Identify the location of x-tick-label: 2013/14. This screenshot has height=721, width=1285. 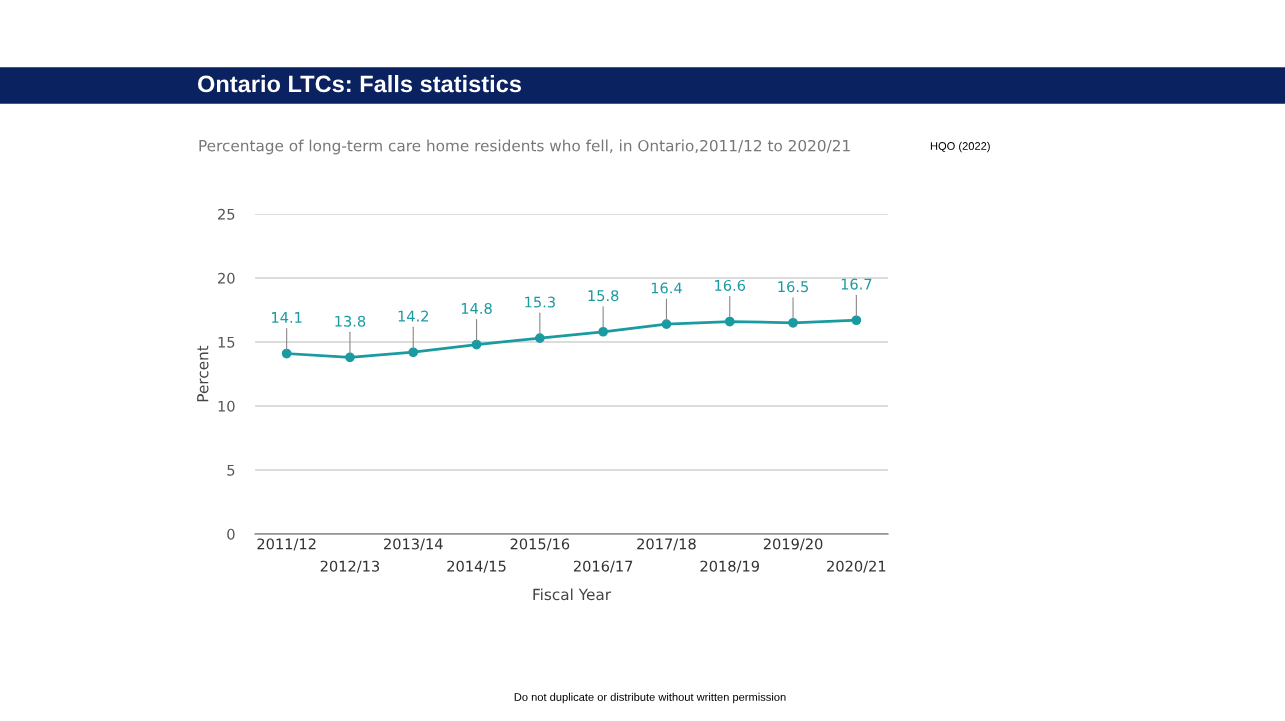
(413, 544).